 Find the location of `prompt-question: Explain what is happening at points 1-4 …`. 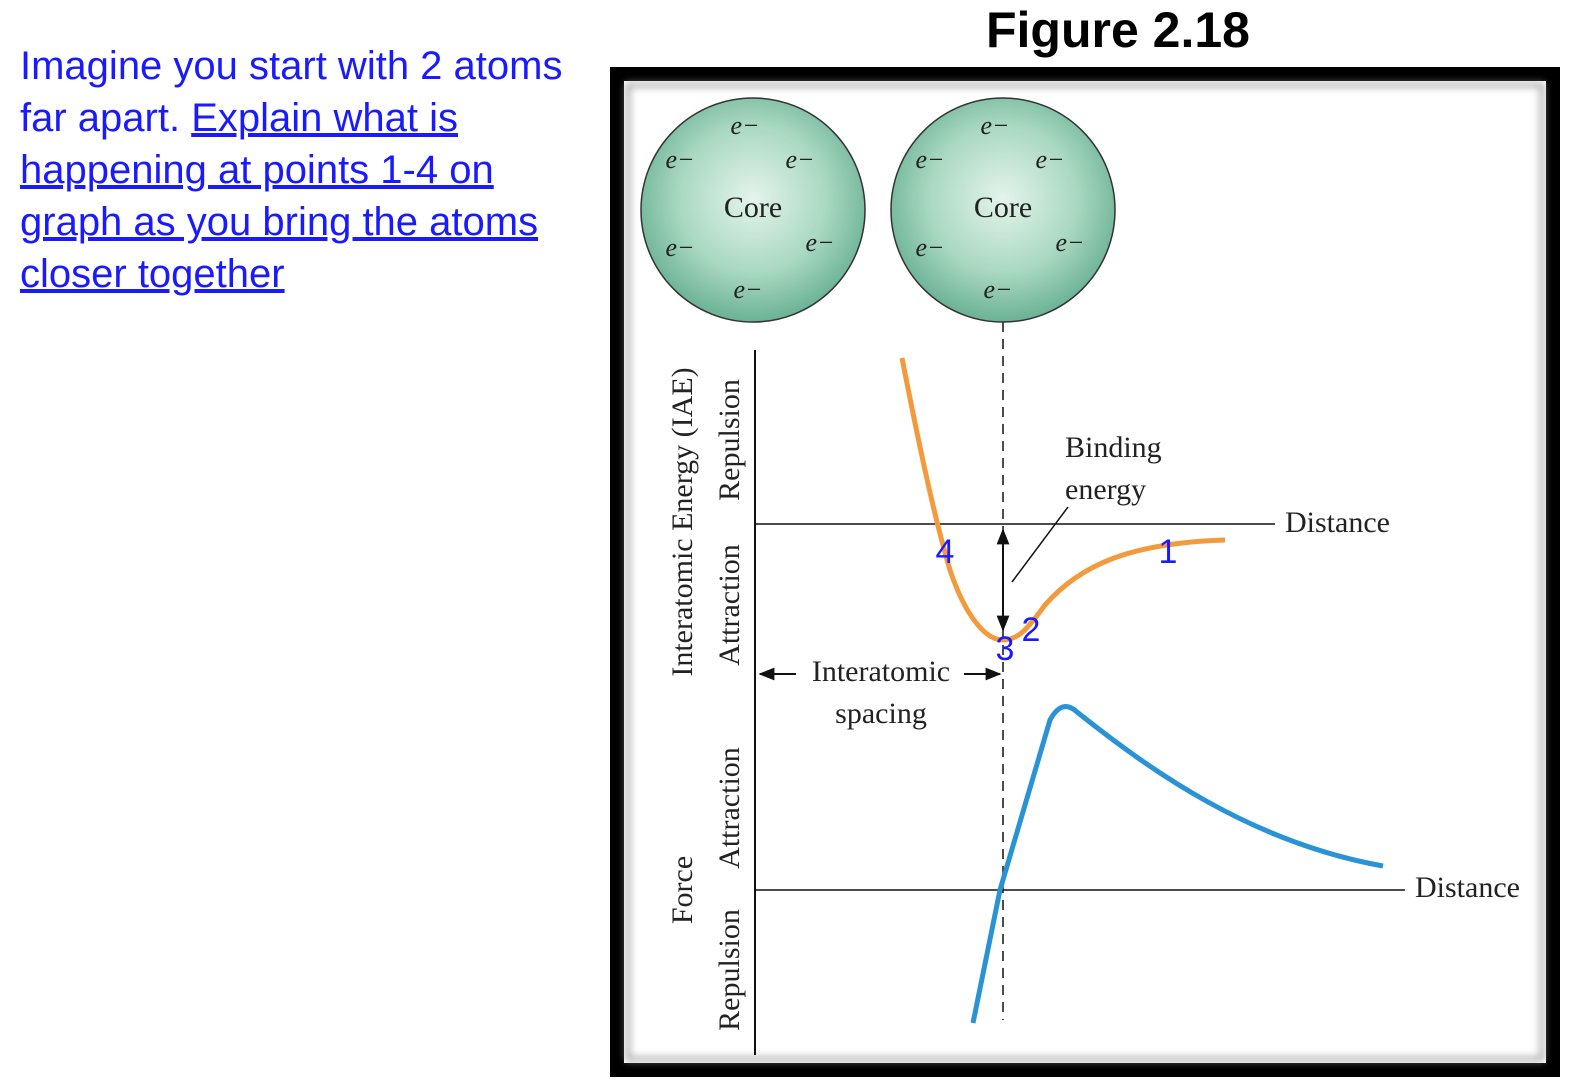

prompt-question: Explain what is happening at points 1-4 … is located at coordinates (279, 196).